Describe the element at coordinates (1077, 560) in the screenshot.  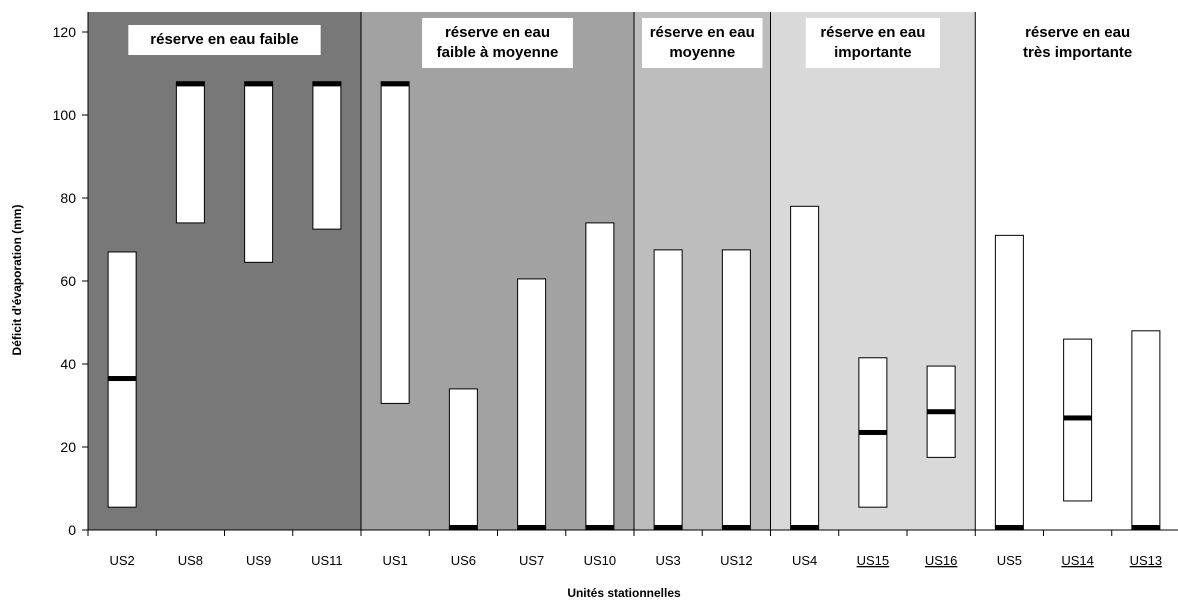
I see `x-tick-label-US14: US14` at that location.